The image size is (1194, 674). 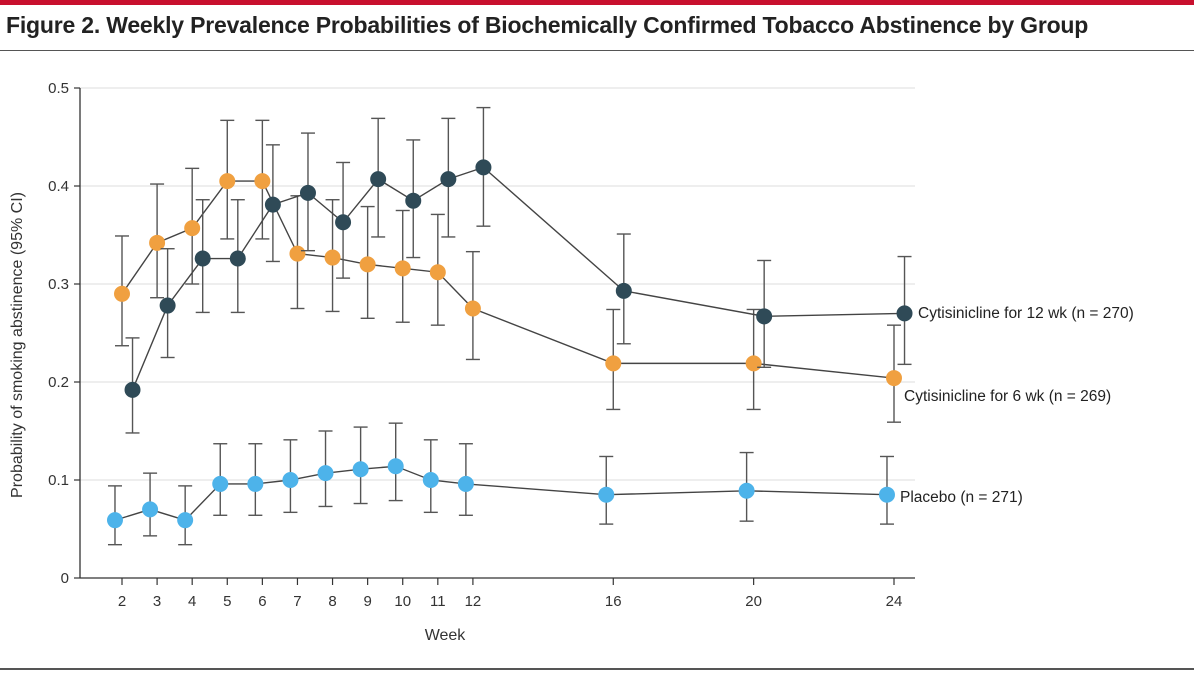 What do you see at coordinates (58, 284) in the screenshot?
I see `y-tick-label: 0.3` at bounding box center [58, 284].